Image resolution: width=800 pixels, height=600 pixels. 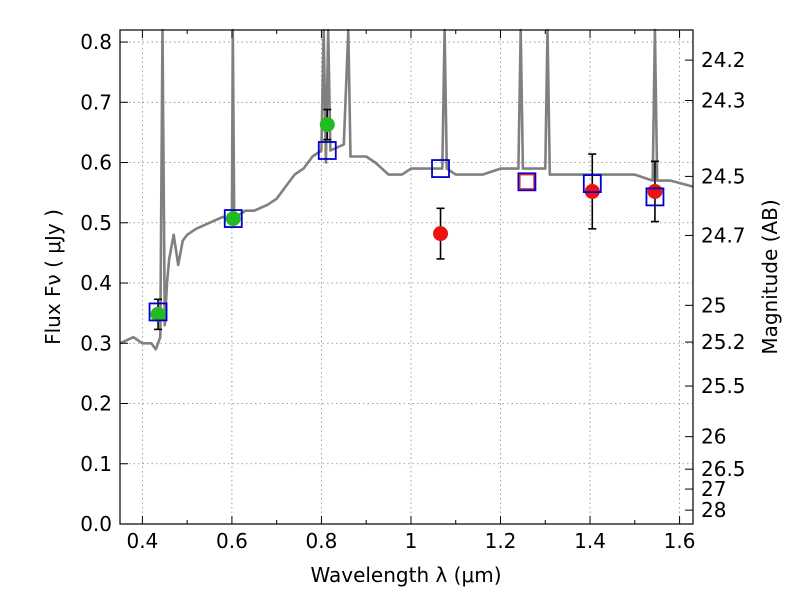 What do you see at coordinates (680, 541) in the screenshot?
I see `x-tick-label: 1.6` at bounding box center [680, 541].